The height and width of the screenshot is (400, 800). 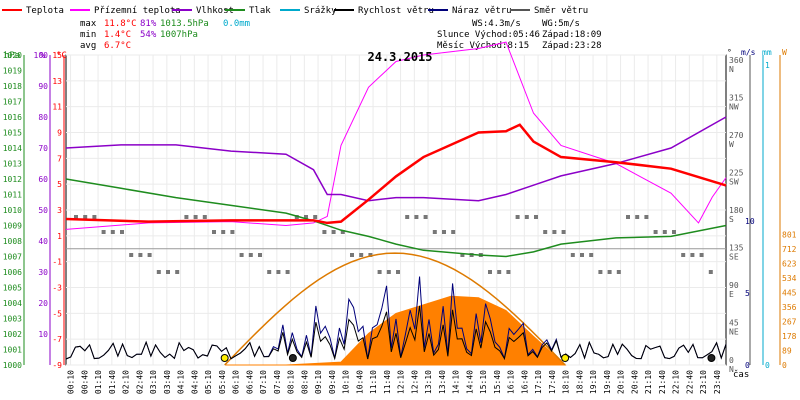 I want to click on x-tick-37: 18:40, so click(x=579, y=382).